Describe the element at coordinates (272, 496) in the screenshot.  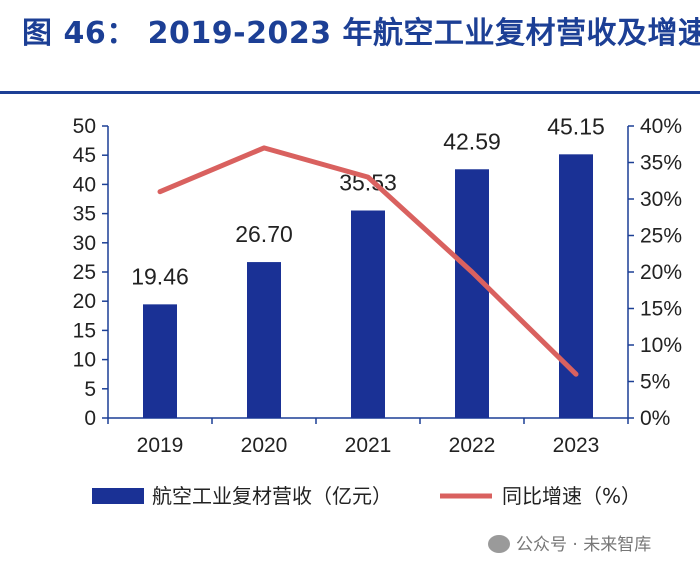
I see `legend-bar-label: 航空工业复材营收（亿元）` at that location.